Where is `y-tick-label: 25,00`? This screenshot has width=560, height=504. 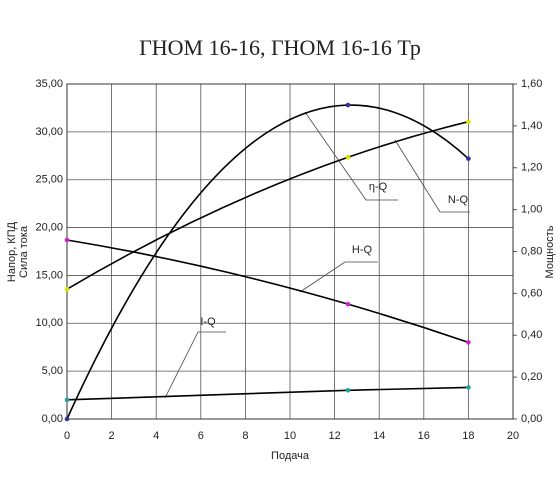
y-tick-label: 25,00 is located at coordinates (49, 180).